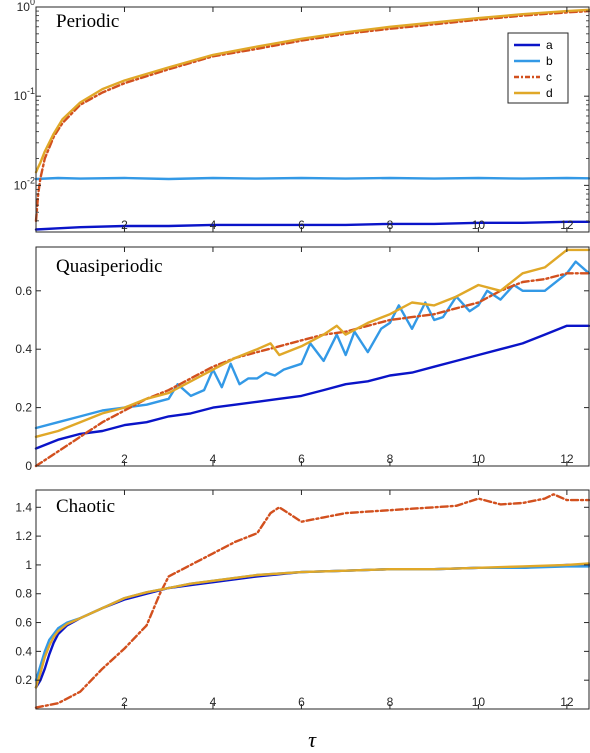 The width and height of the screenshot is (590, 753). I want to click on chaotic-x-tick-label: 2, so click(124, 702).